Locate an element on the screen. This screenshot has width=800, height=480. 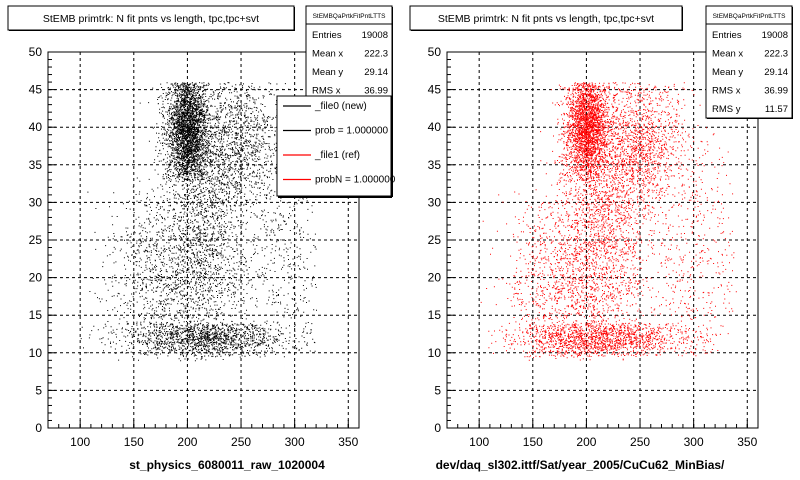
legend-label: _file1 (ref) is located at coordinates (337, 155).